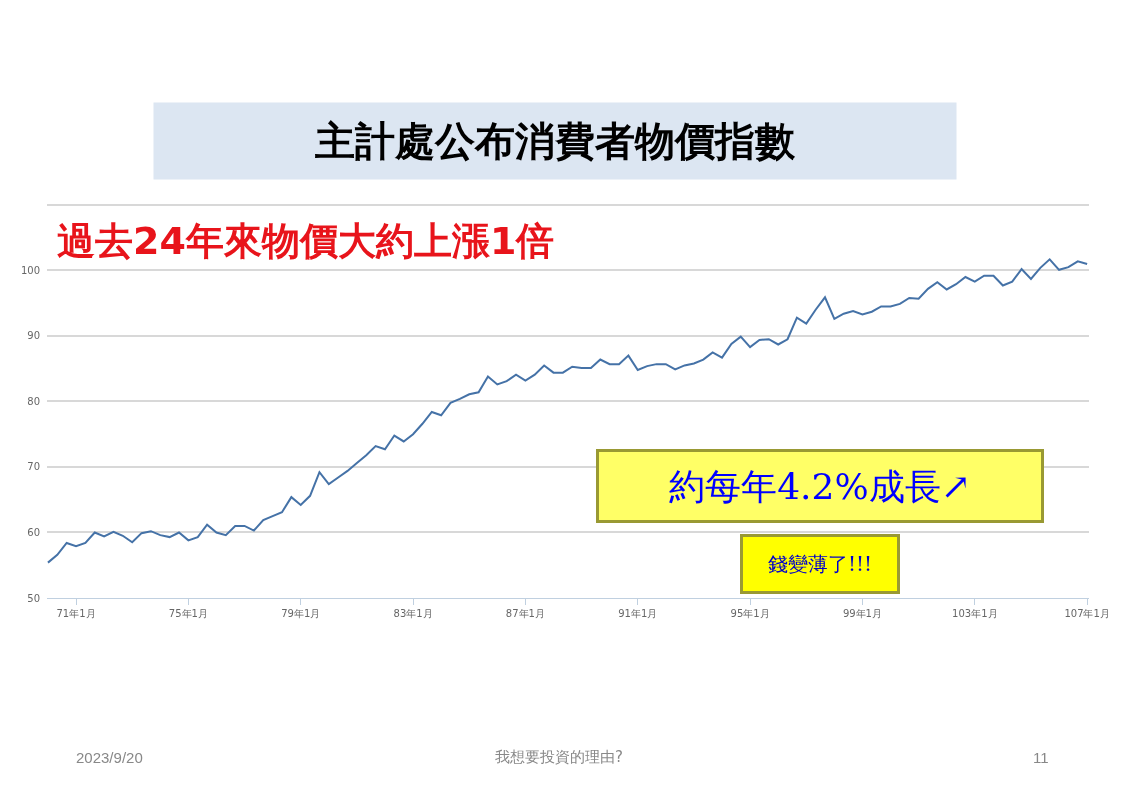 The height and width of the screenshot is (793, 1122). I want to click on y-tick-label: 100, so click(30, 270).